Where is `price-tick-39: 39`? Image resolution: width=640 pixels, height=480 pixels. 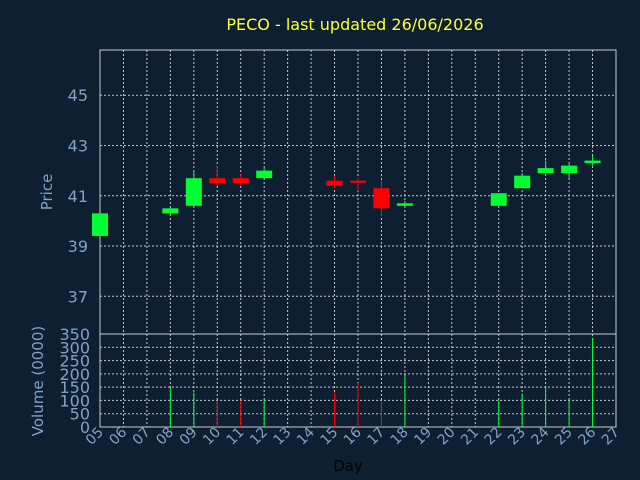 price-tick-39: 39 is located at coordinates (78, 246).